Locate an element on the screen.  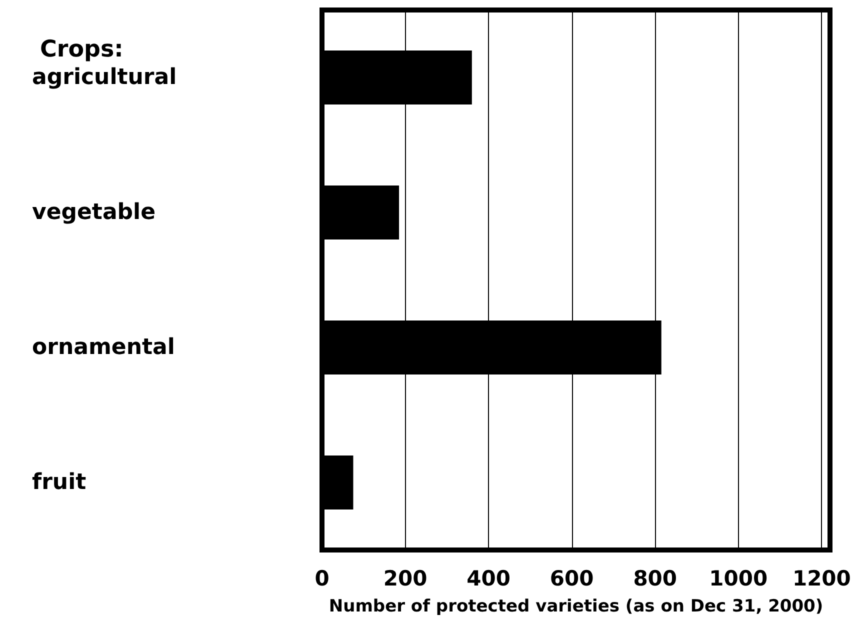
y-tick-label: agricultural is located at coordinates (104, 77).